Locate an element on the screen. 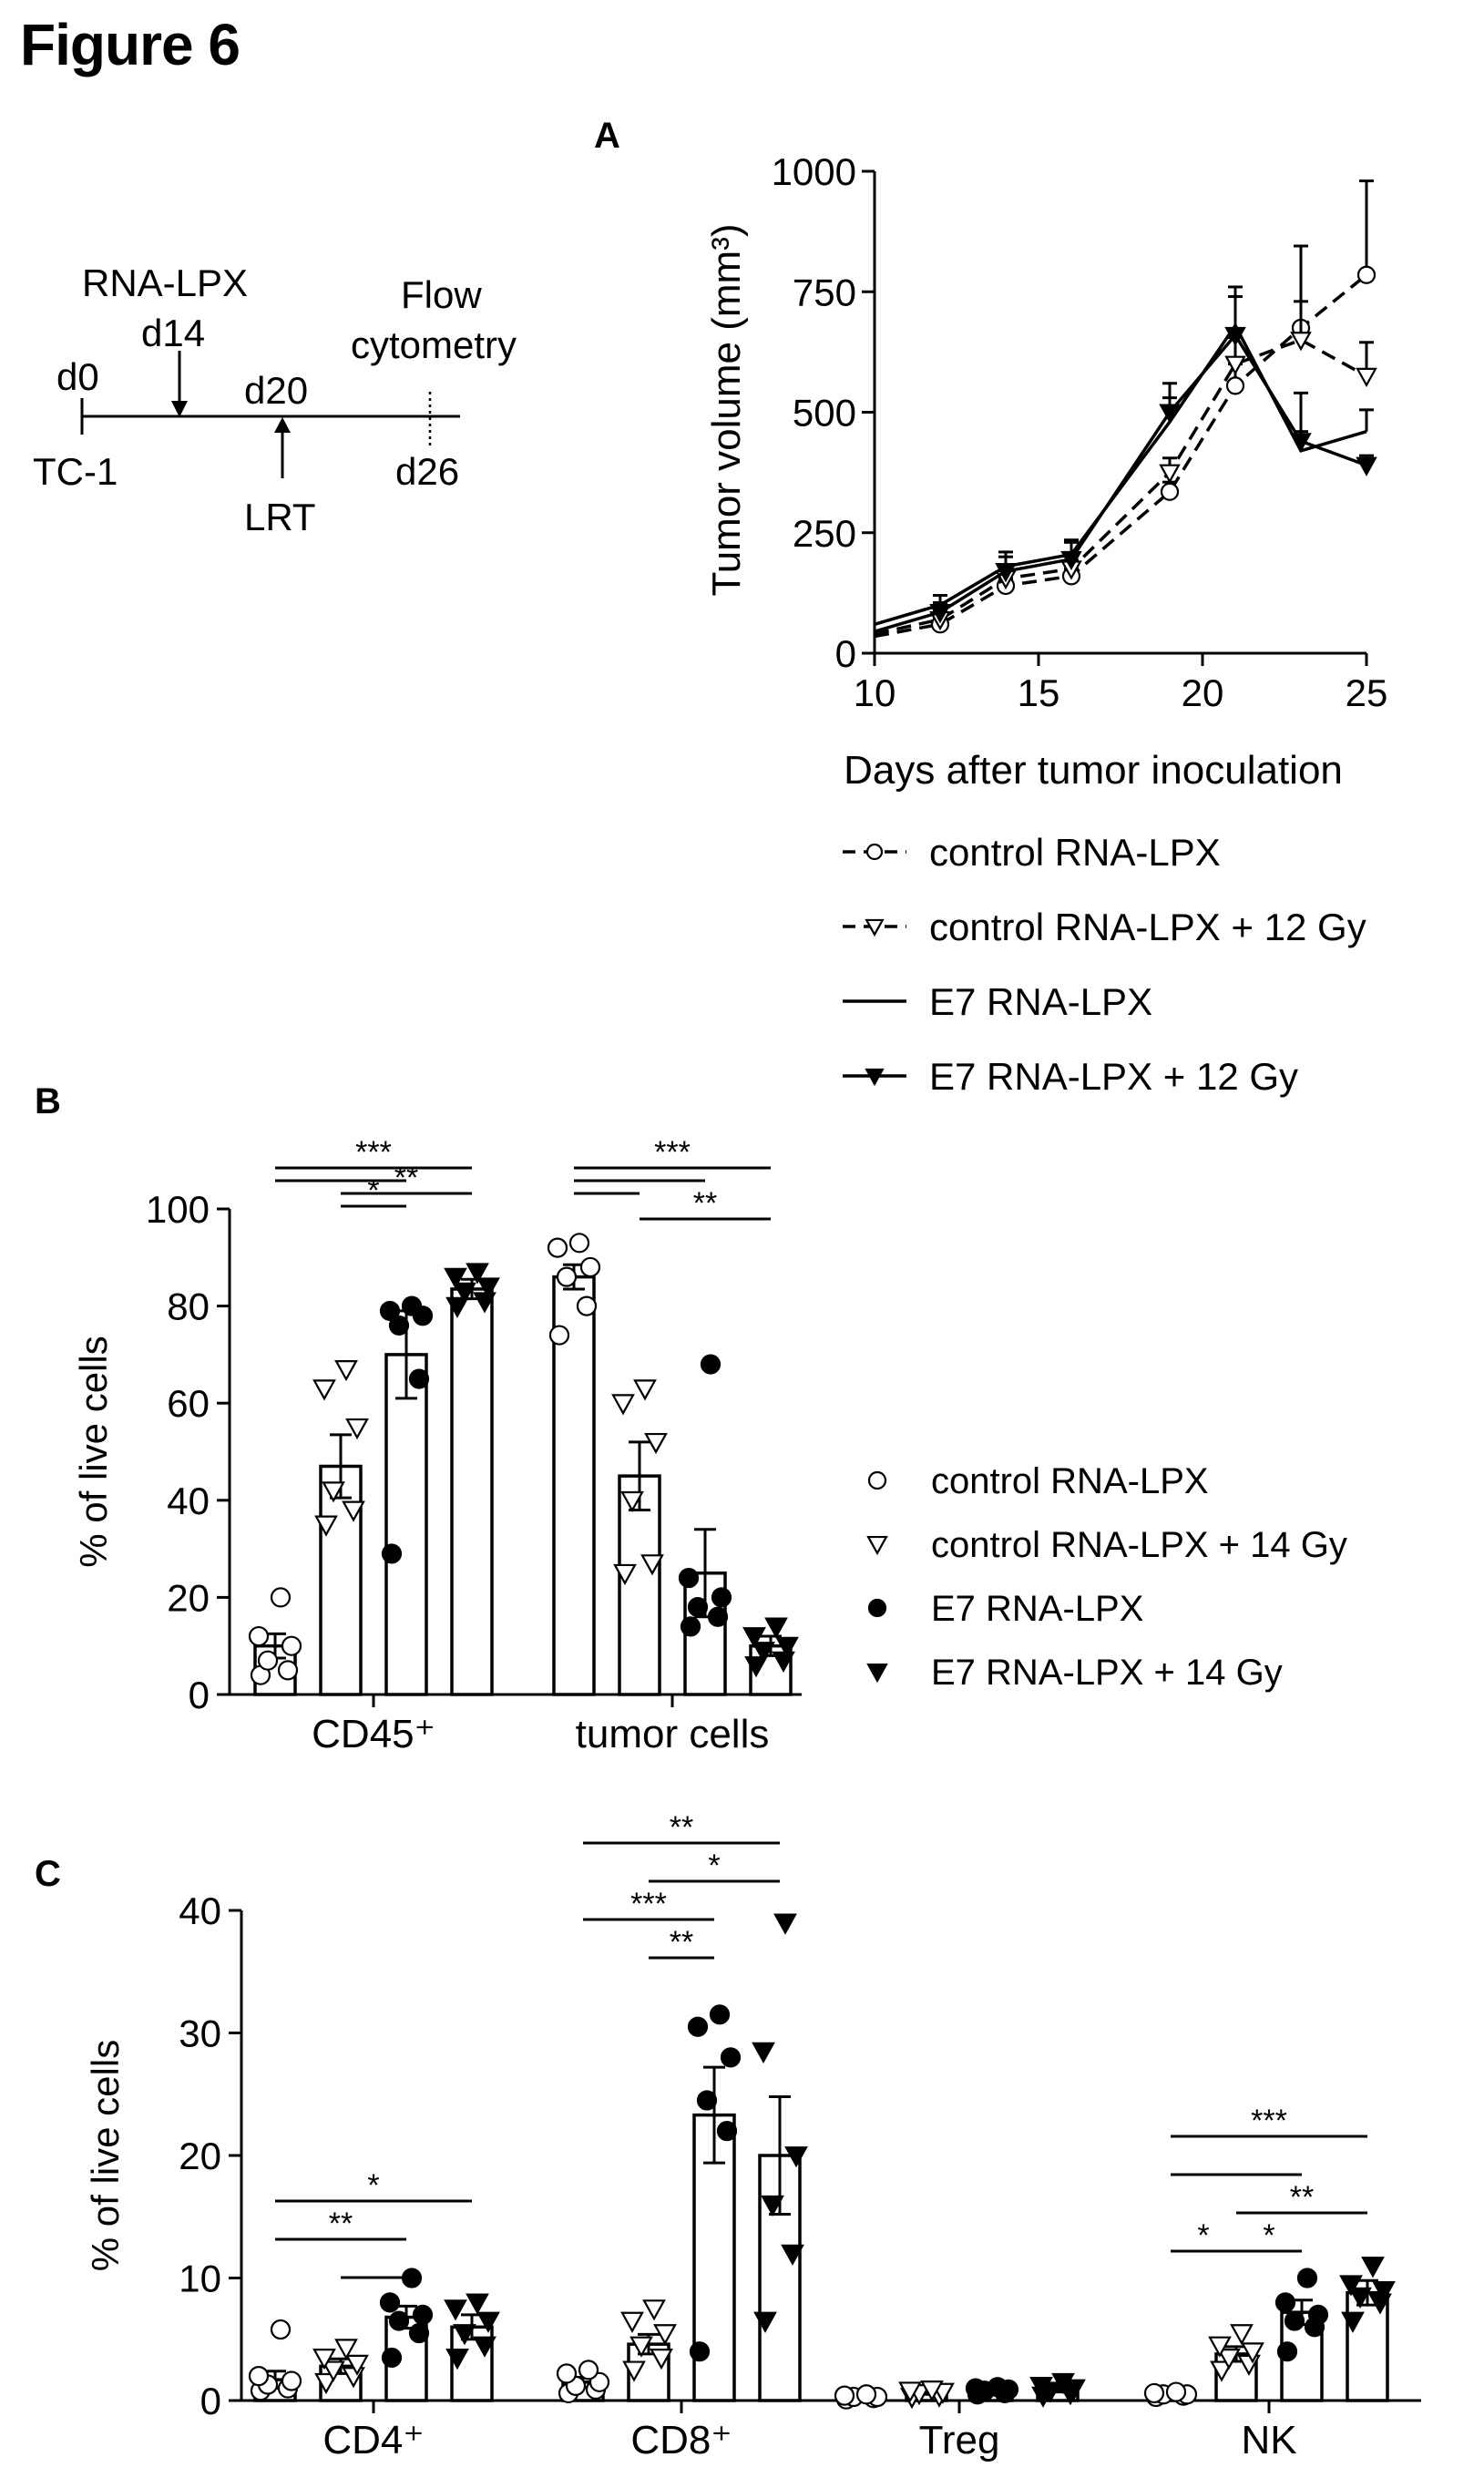  label-flow: Flow is located at coordinates (441, 294).